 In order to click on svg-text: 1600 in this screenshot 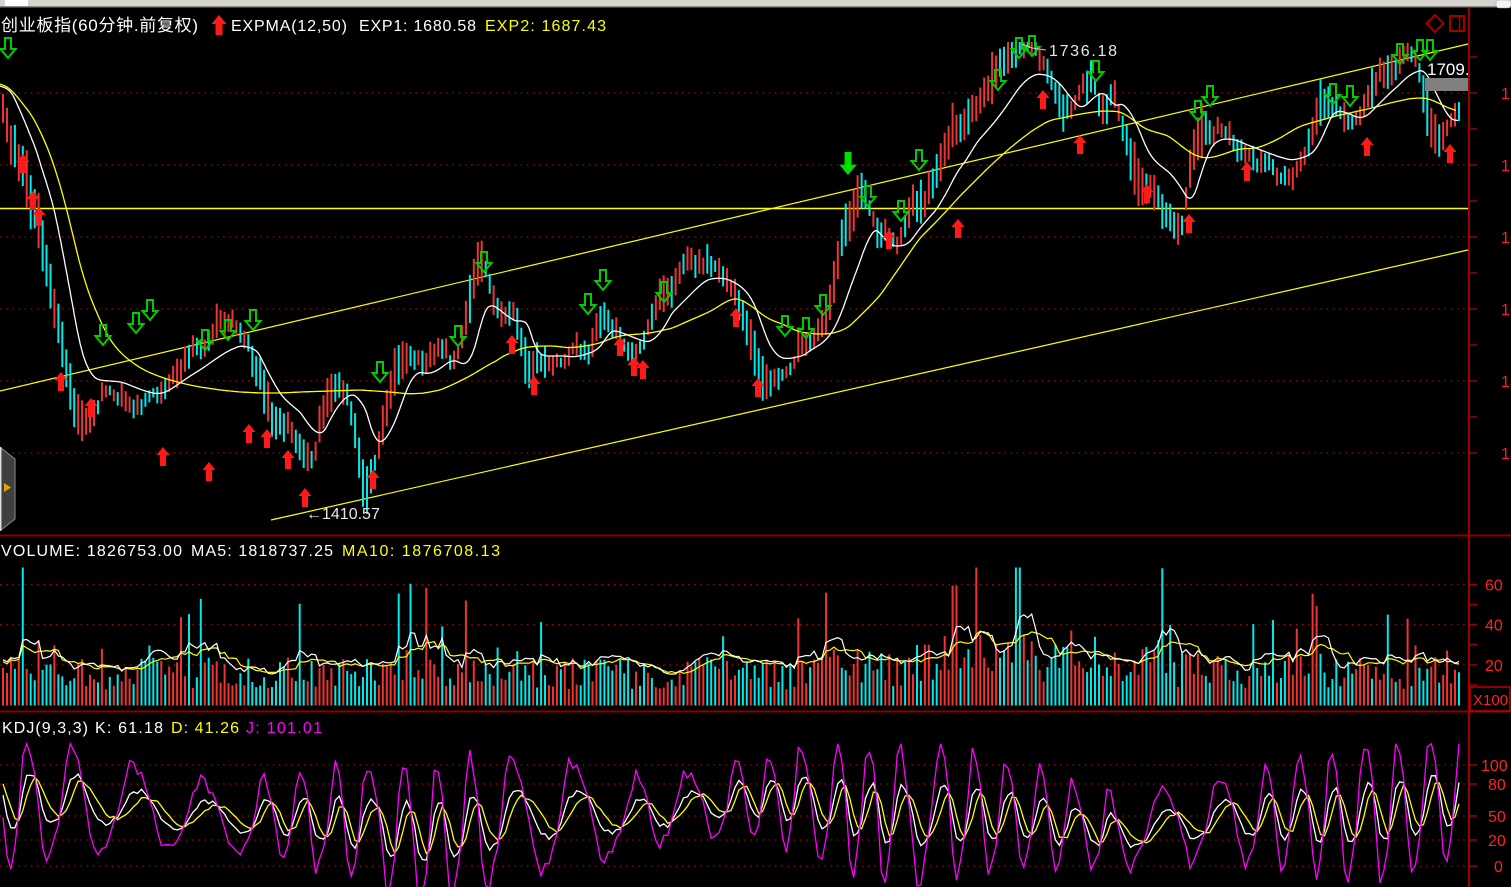, I will do `click(1506, 310)`.